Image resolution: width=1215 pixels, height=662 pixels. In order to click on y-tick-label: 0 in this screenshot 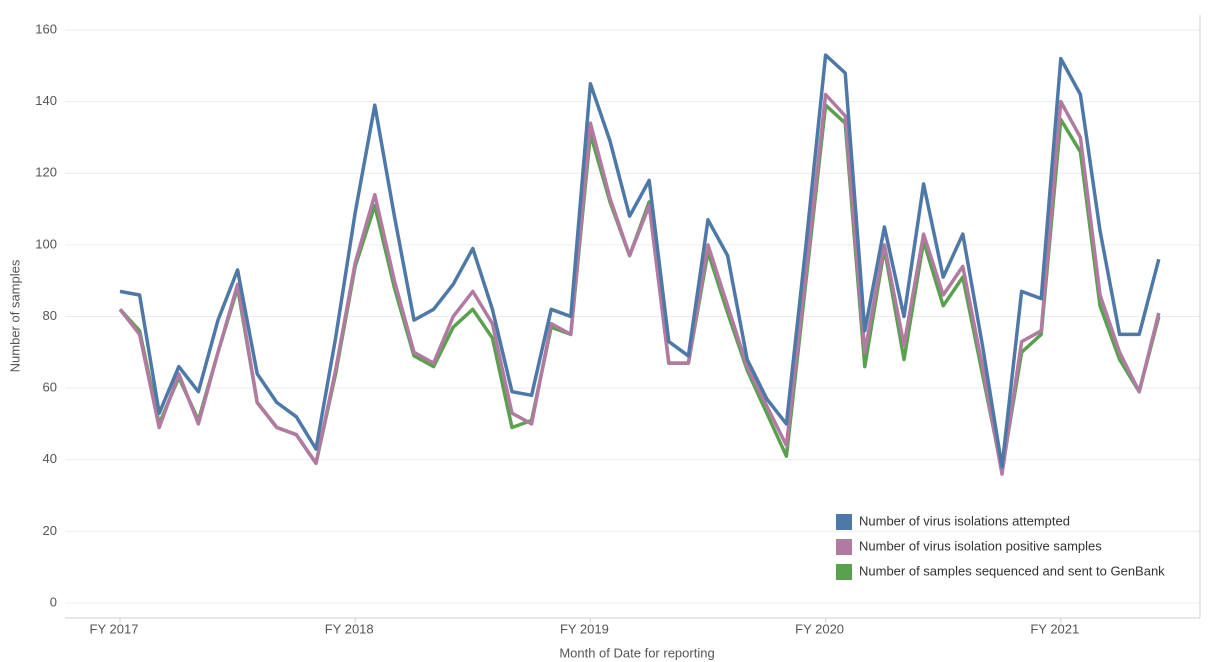, I will do `click(53, 601)`.